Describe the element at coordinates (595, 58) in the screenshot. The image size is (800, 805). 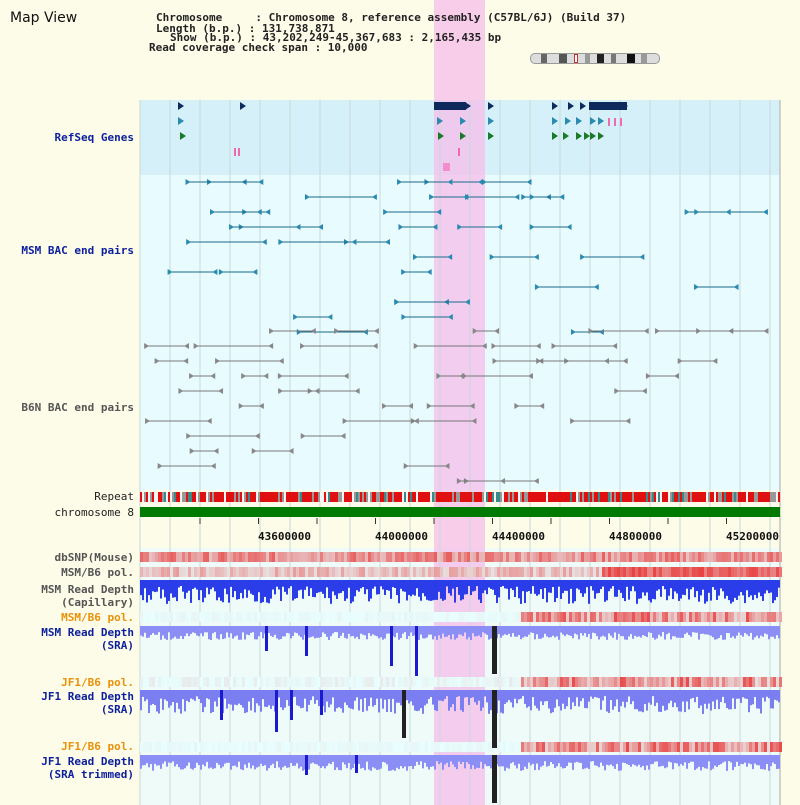
I see `chromosome-ideogram` at that location.